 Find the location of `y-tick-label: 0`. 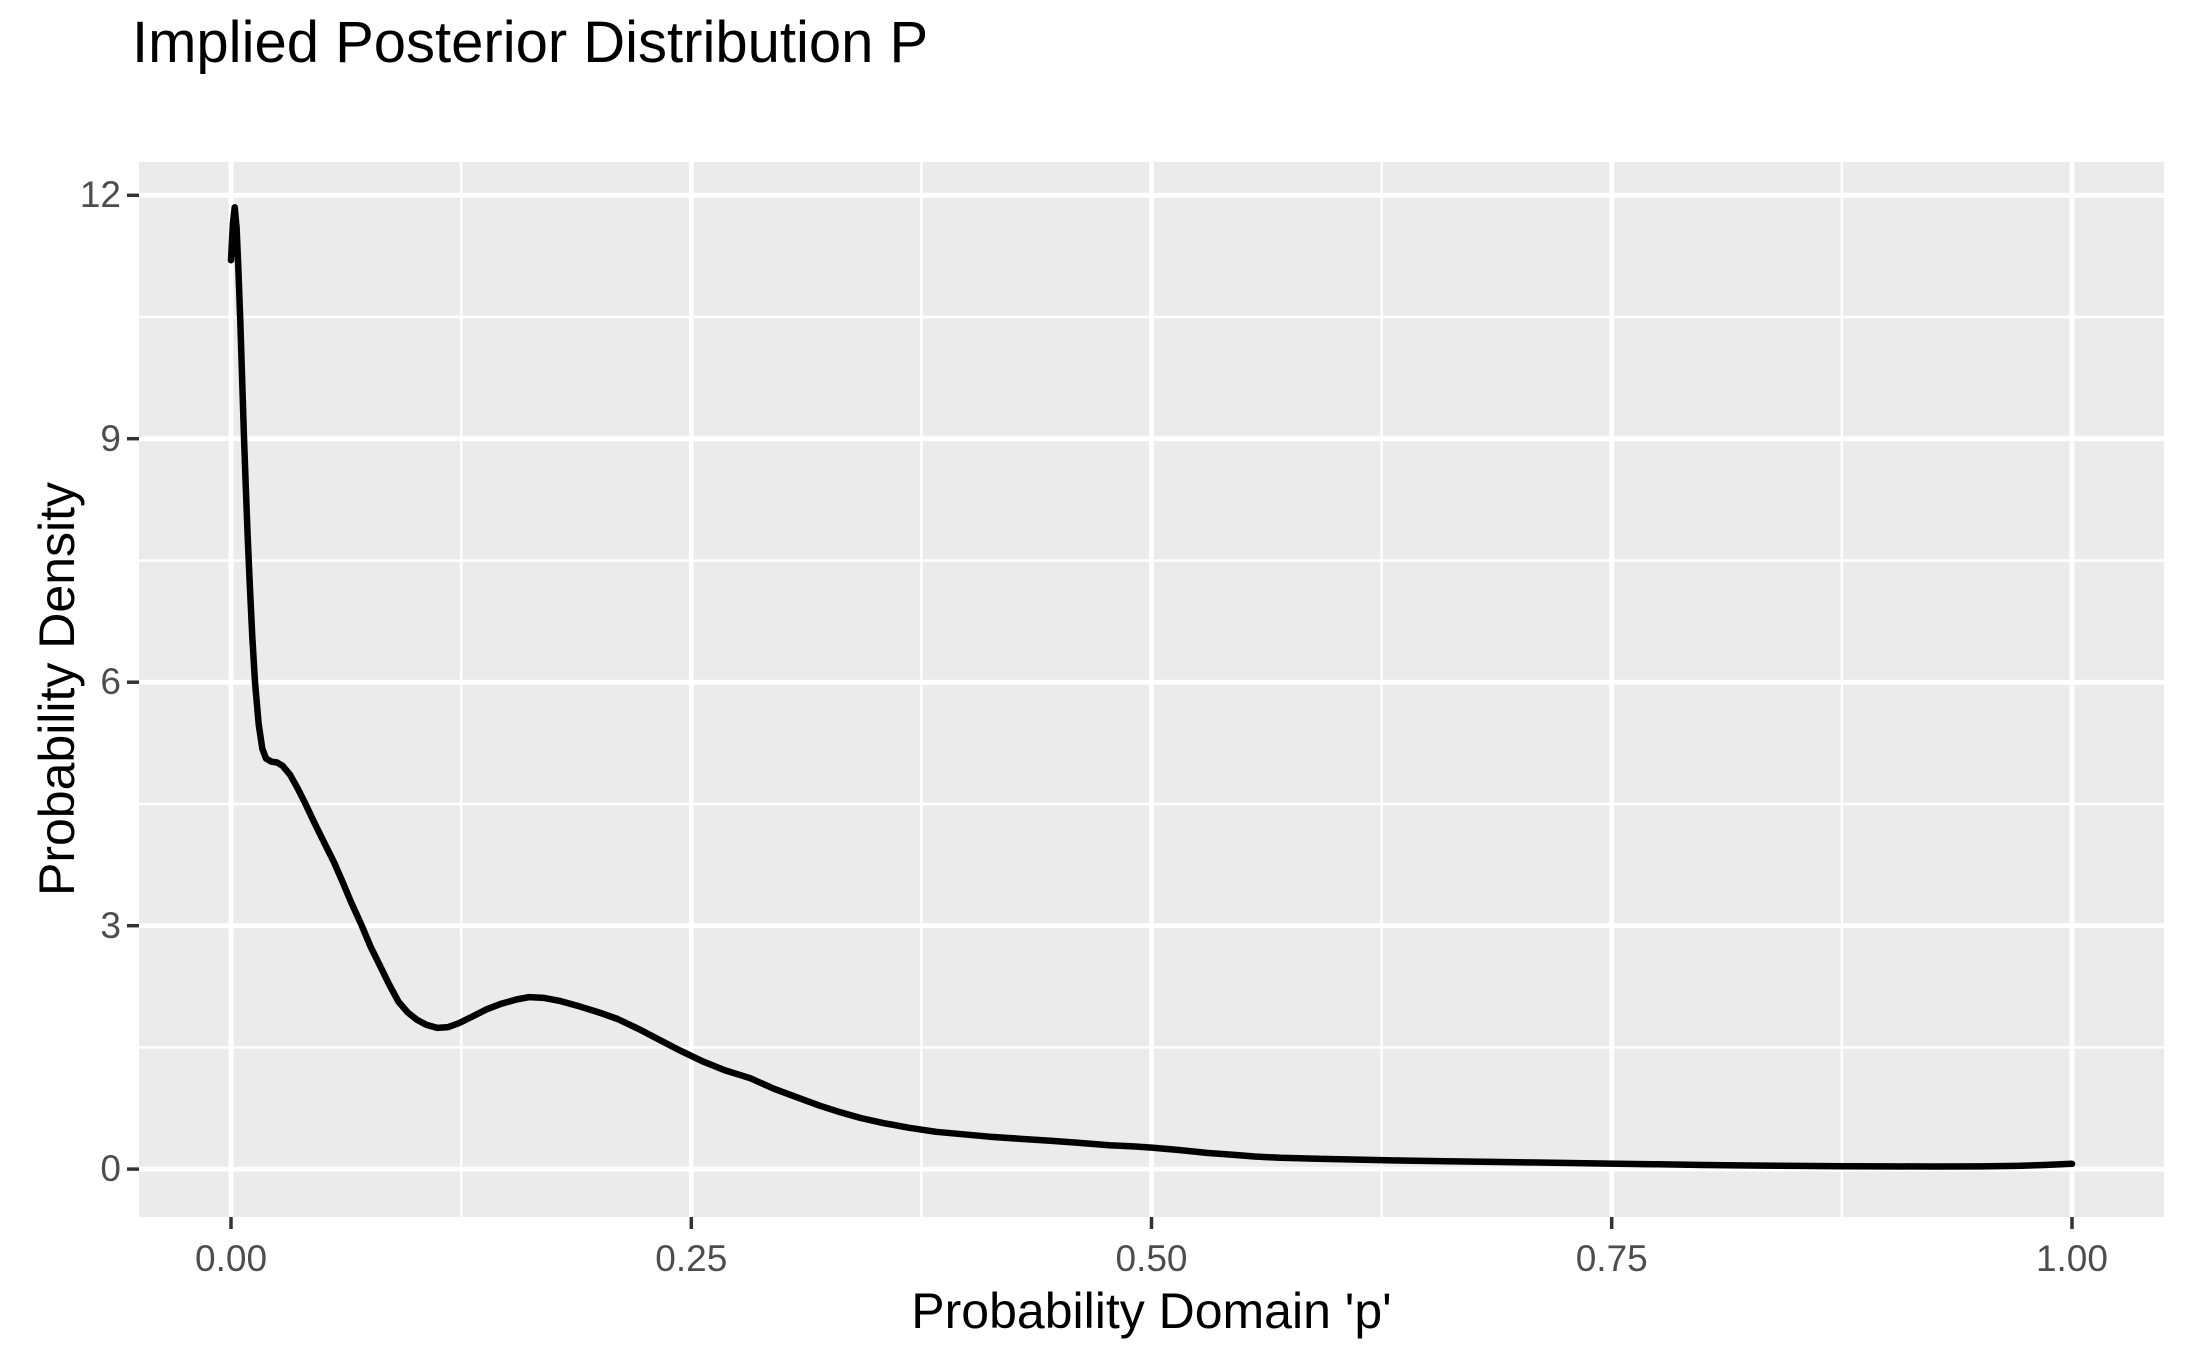

y-tick-label: 0 is located at coordinates (110, 1169).